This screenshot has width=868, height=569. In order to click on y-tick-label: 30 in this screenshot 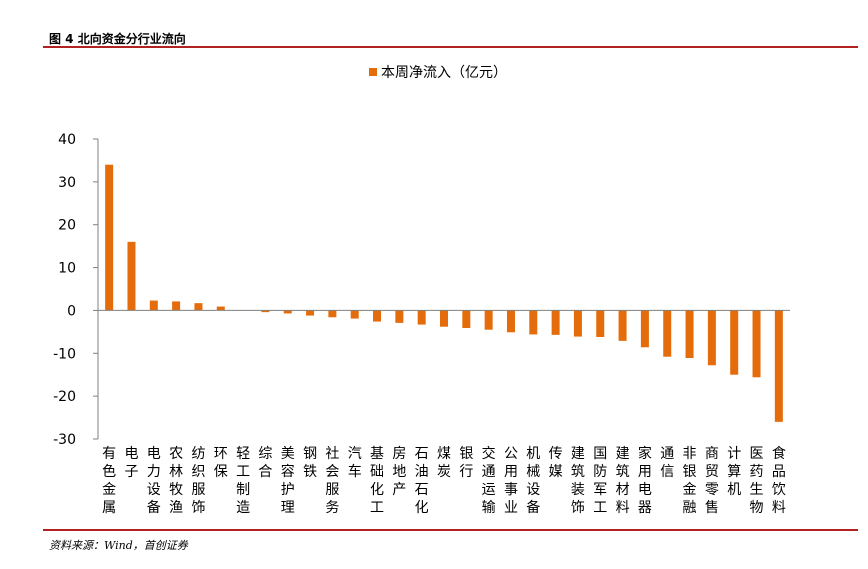, I will do `click(67, 183)`.